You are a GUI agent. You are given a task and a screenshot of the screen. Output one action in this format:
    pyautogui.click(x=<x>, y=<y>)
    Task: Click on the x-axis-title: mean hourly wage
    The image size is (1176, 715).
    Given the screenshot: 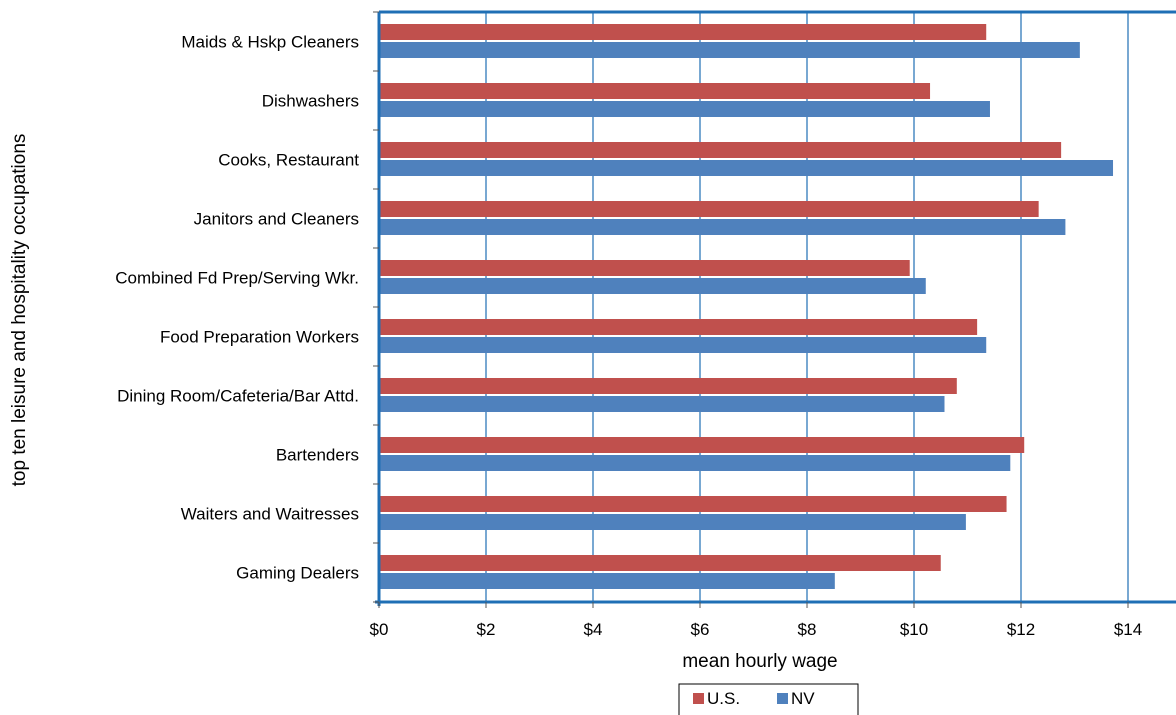 What is the action you would take?
    pyautogui.click(x=759, y=661)
    